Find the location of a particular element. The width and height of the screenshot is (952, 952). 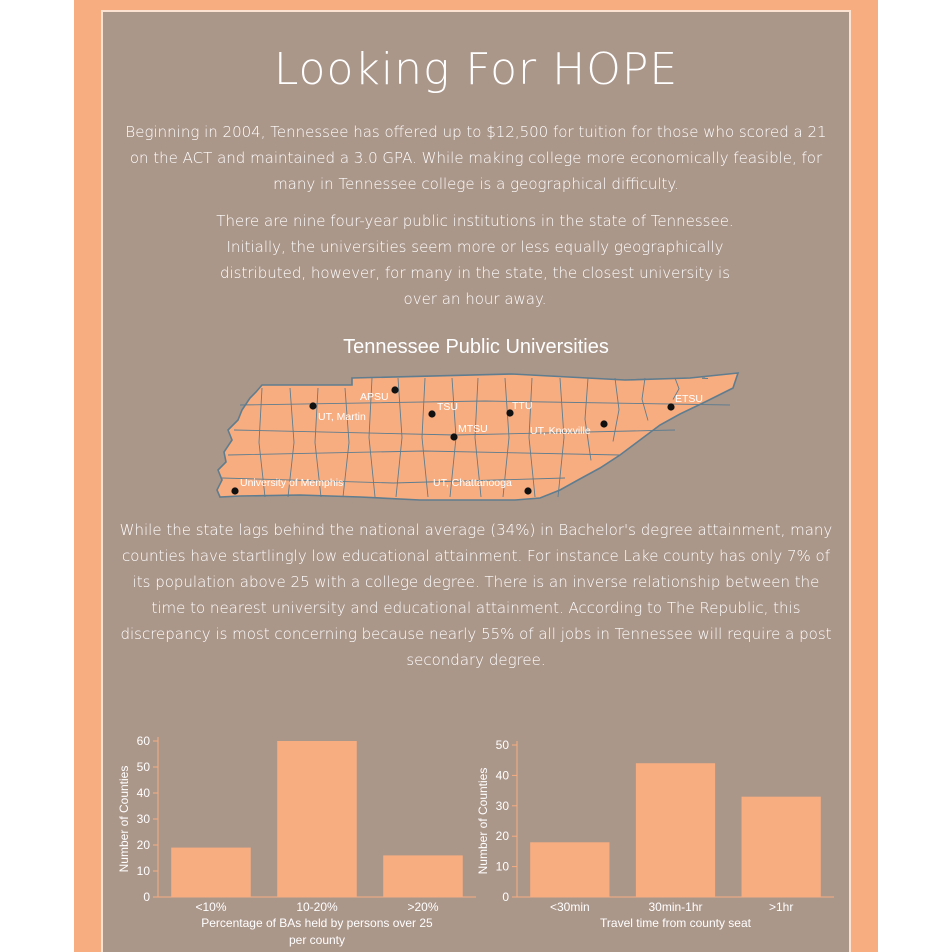

map-title: Tennessee Public Universities is located at coordinates (476, 347).